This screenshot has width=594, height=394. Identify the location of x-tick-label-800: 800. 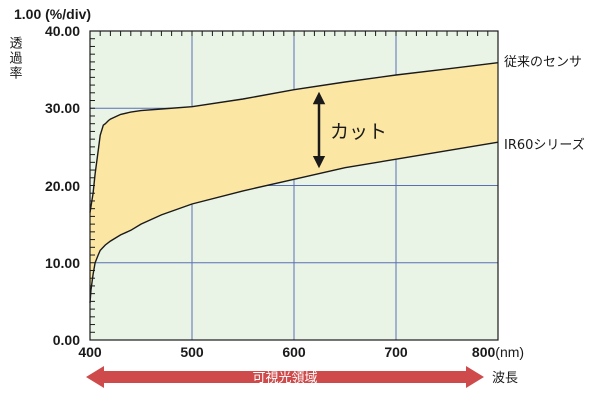
(484, 352).